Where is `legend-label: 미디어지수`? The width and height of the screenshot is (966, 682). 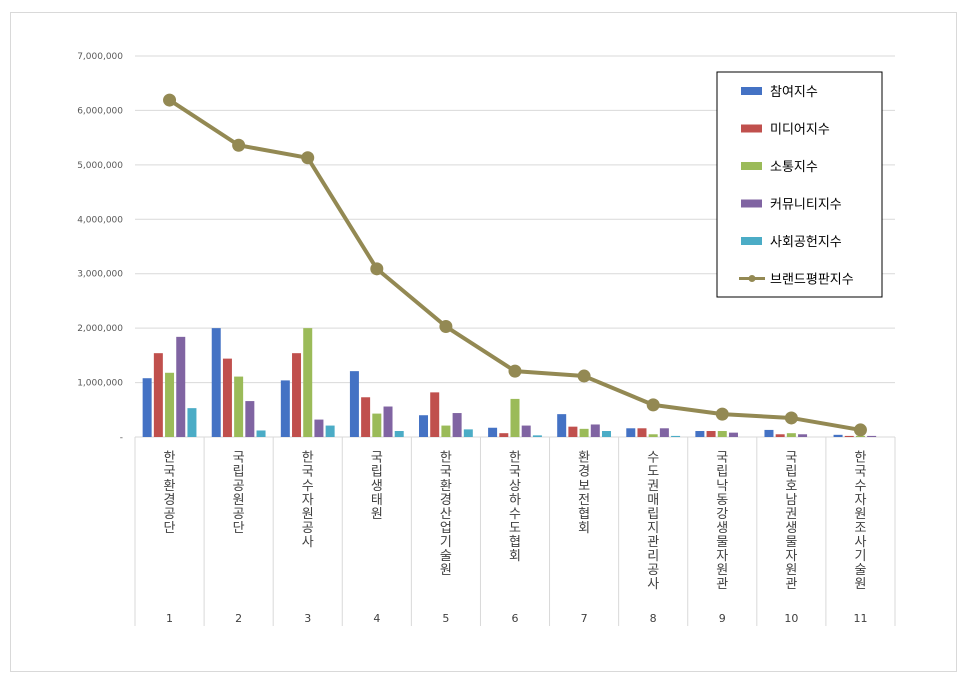
legend-label: 미디어지수 is located at coordinates (800, 130).